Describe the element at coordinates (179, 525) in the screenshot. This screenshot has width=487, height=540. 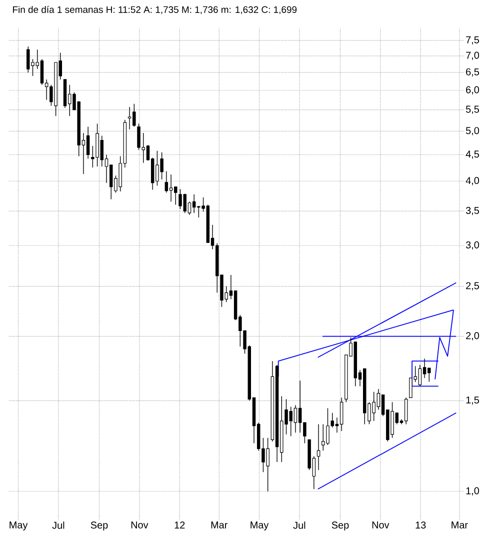
I see `x-tick-label: 12` at that location.